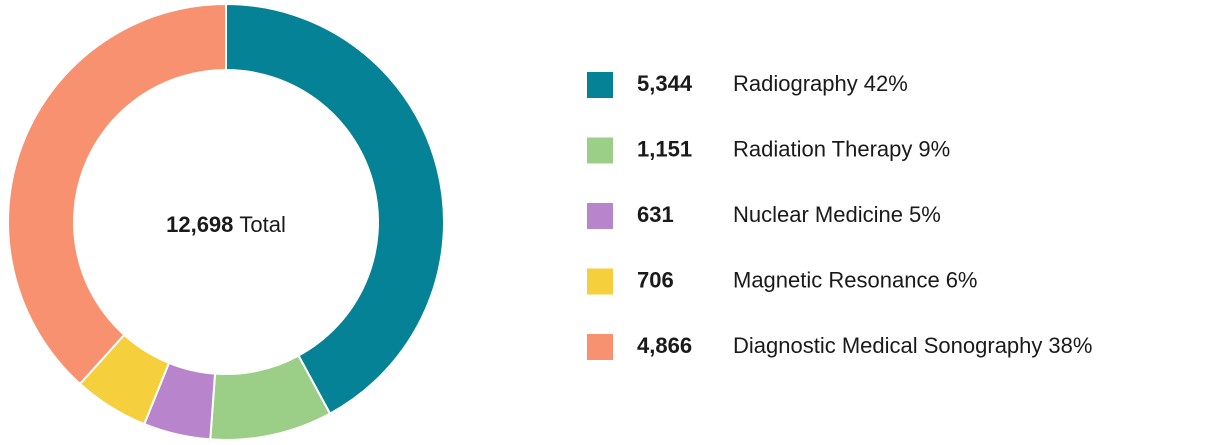  What do you see at coordinates (818, 214) in the screenshot?
I see `legend-category: Nuclear Medicine` at bounding box center [818, 214].